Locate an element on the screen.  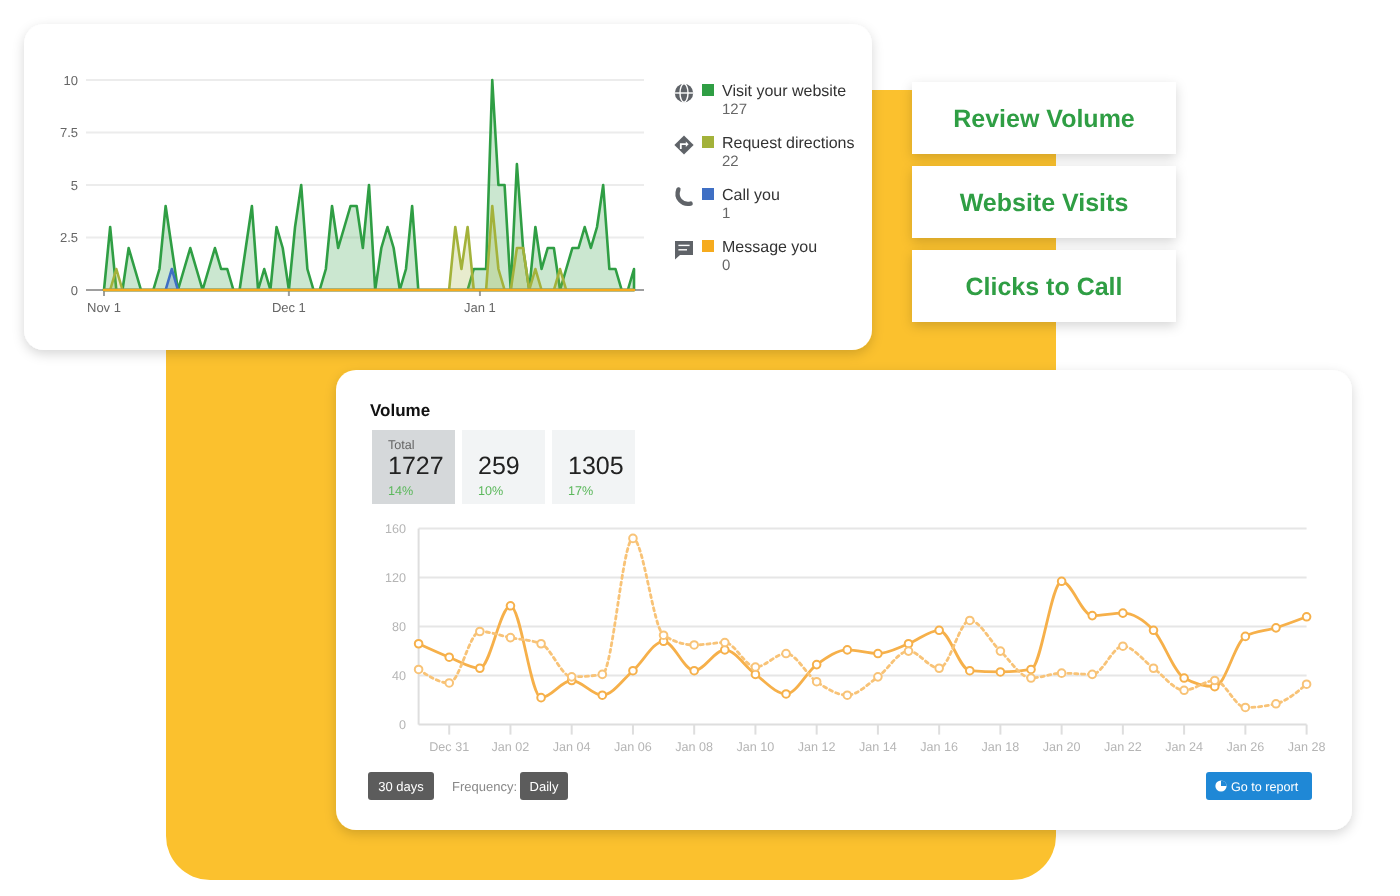
legend-label: Request directions is located at coordinates (788, 142).